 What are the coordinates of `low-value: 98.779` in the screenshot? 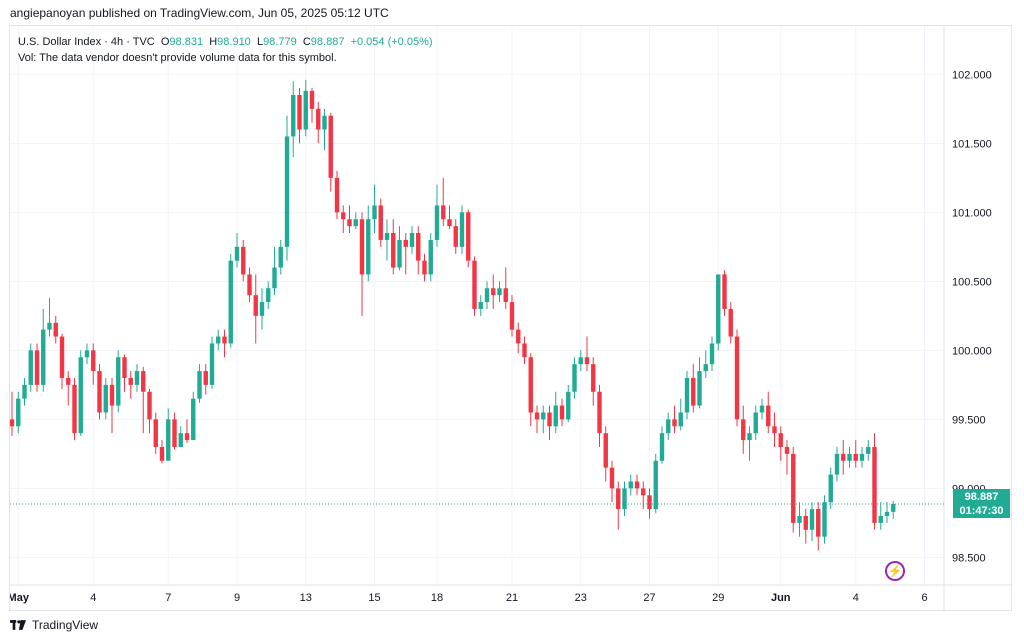 It's located at (280, 42).